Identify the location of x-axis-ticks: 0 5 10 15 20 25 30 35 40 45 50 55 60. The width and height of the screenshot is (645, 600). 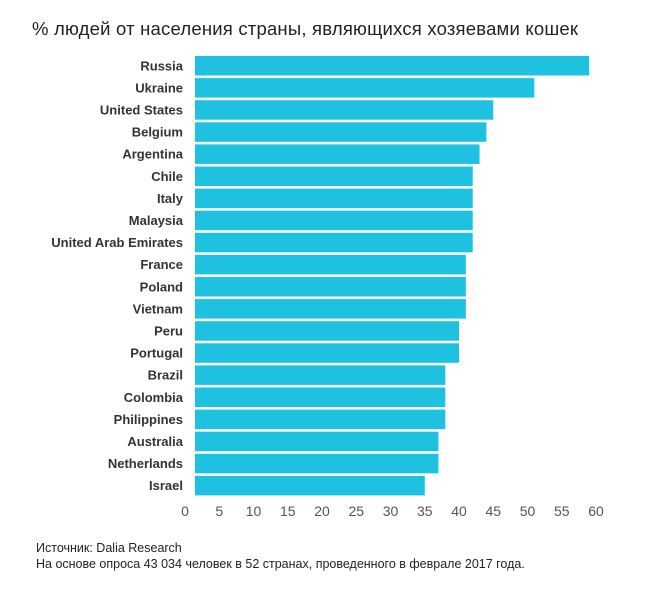
(392, 511).